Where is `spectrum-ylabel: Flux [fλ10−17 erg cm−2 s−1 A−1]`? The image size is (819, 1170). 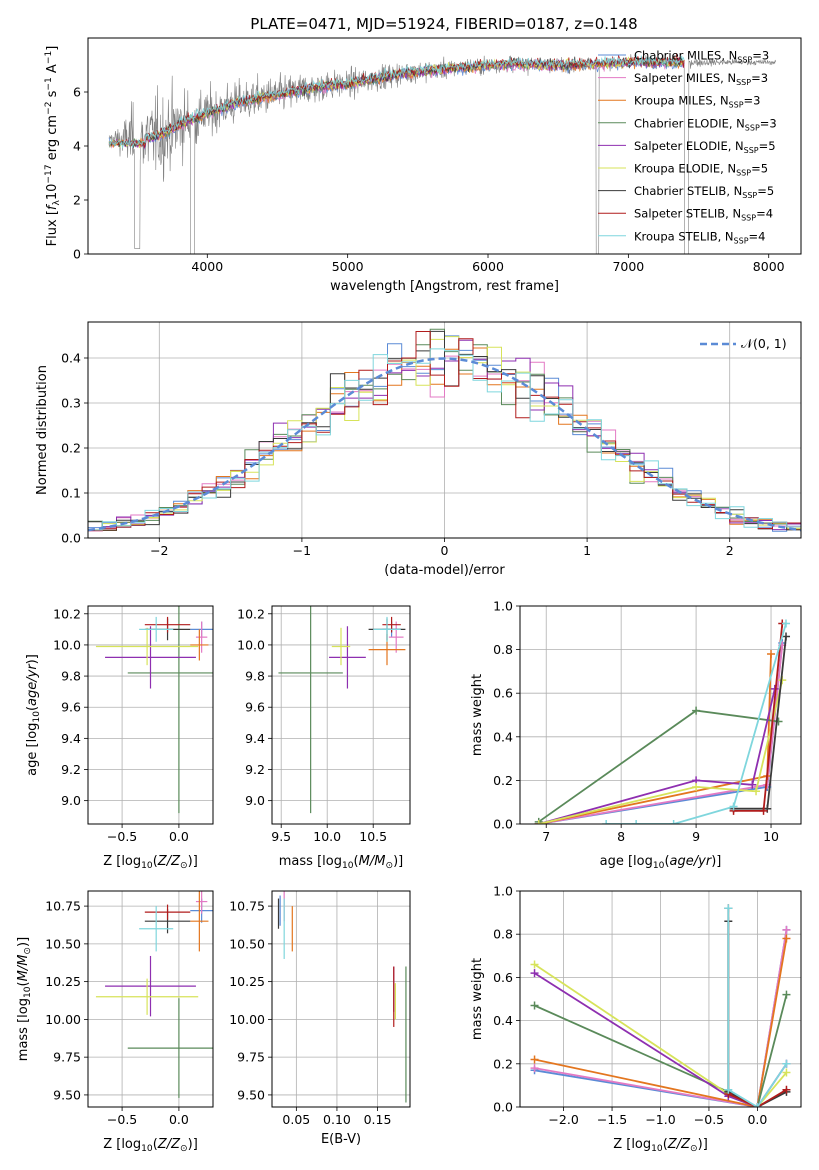
spectrum-ylabel: Flux [fλ10−17 erg cm−2 s−1 A−1] is located at coordinates (53, 146).